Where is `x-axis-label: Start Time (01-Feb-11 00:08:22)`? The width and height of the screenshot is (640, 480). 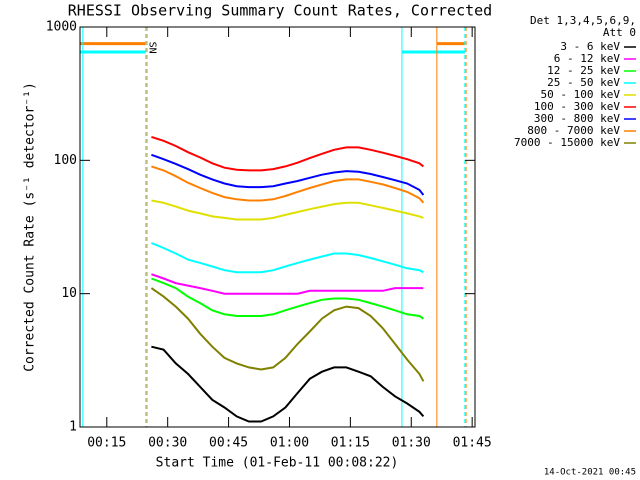 x-axis-label: Start Time (01-Feb-11 00:08:22) is located at coordinates (277, 463).